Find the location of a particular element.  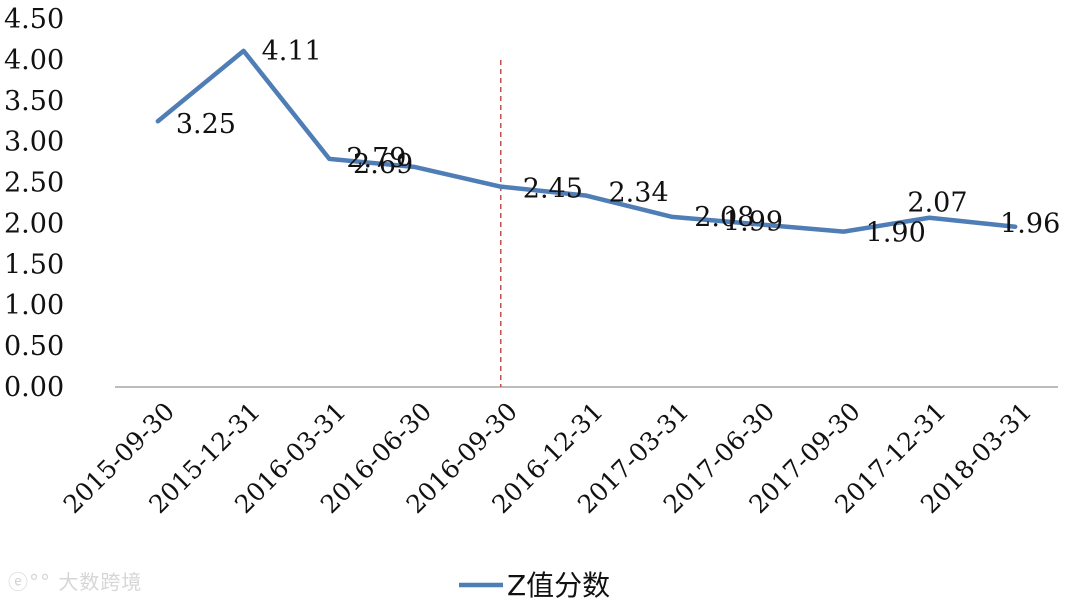

watermark-text: 大数跨境 is located at coordinates (100, 582).